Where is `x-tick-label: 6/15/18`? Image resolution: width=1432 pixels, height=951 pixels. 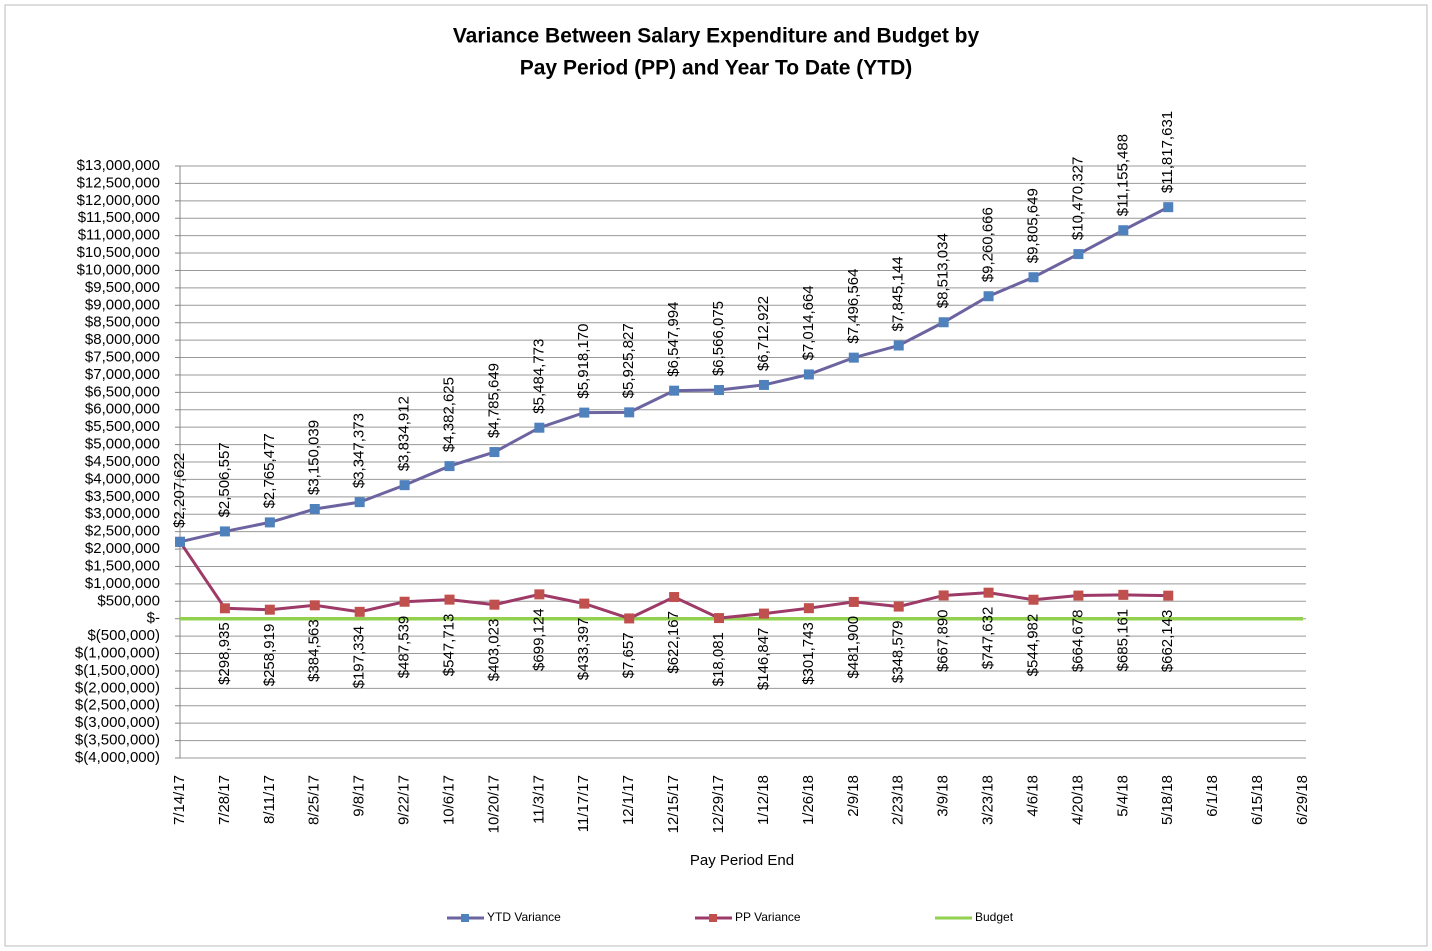
x-tick-label: 6/15/18 is located at coordinates (1257, 800).